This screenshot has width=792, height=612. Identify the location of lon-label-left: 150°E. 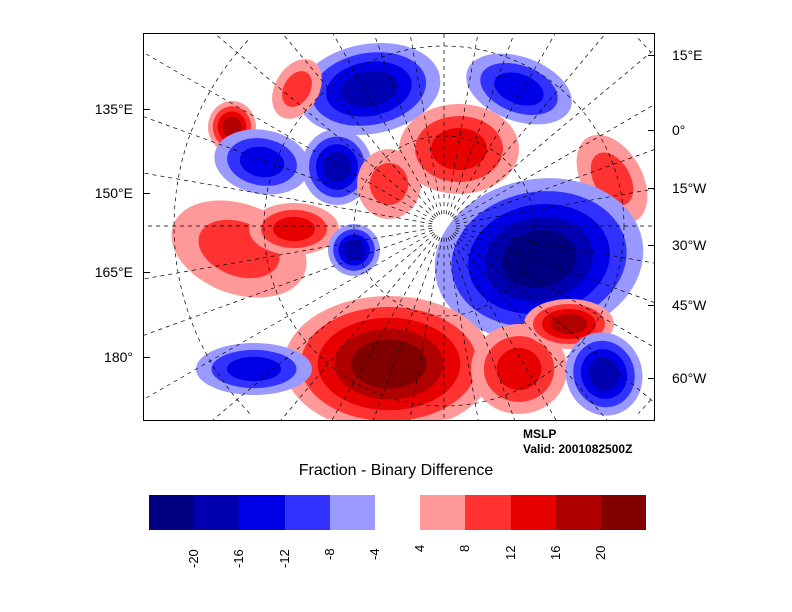
(113, 193).